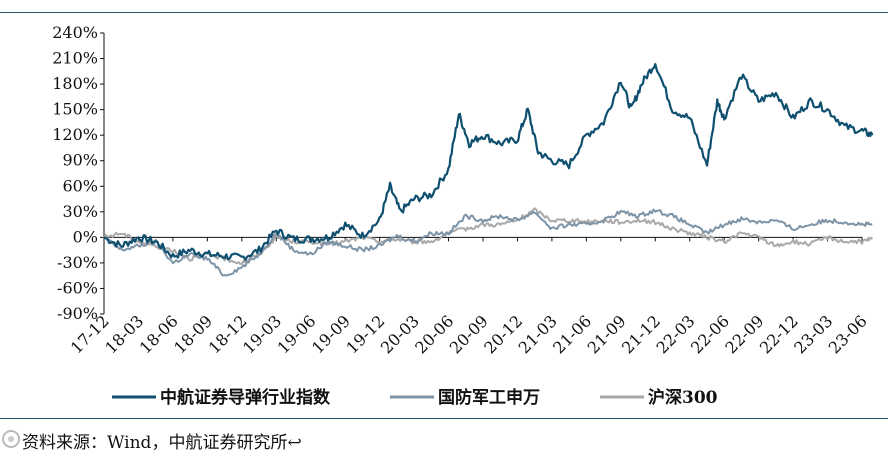 This screenshot has height=456, width=888. I want to click on x-tick-label: 20-12, so click(503, 334).